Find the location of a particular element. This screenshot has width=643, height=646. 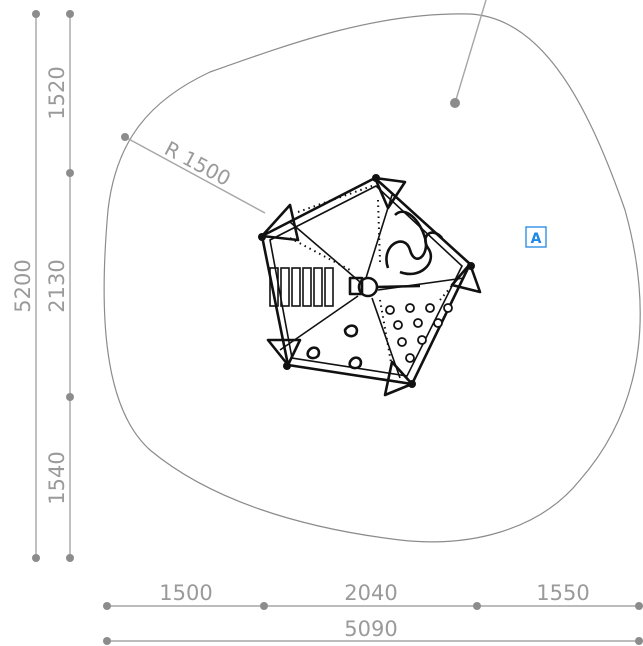

horizontal-total-dot-left is located at coordinates (107, 641).